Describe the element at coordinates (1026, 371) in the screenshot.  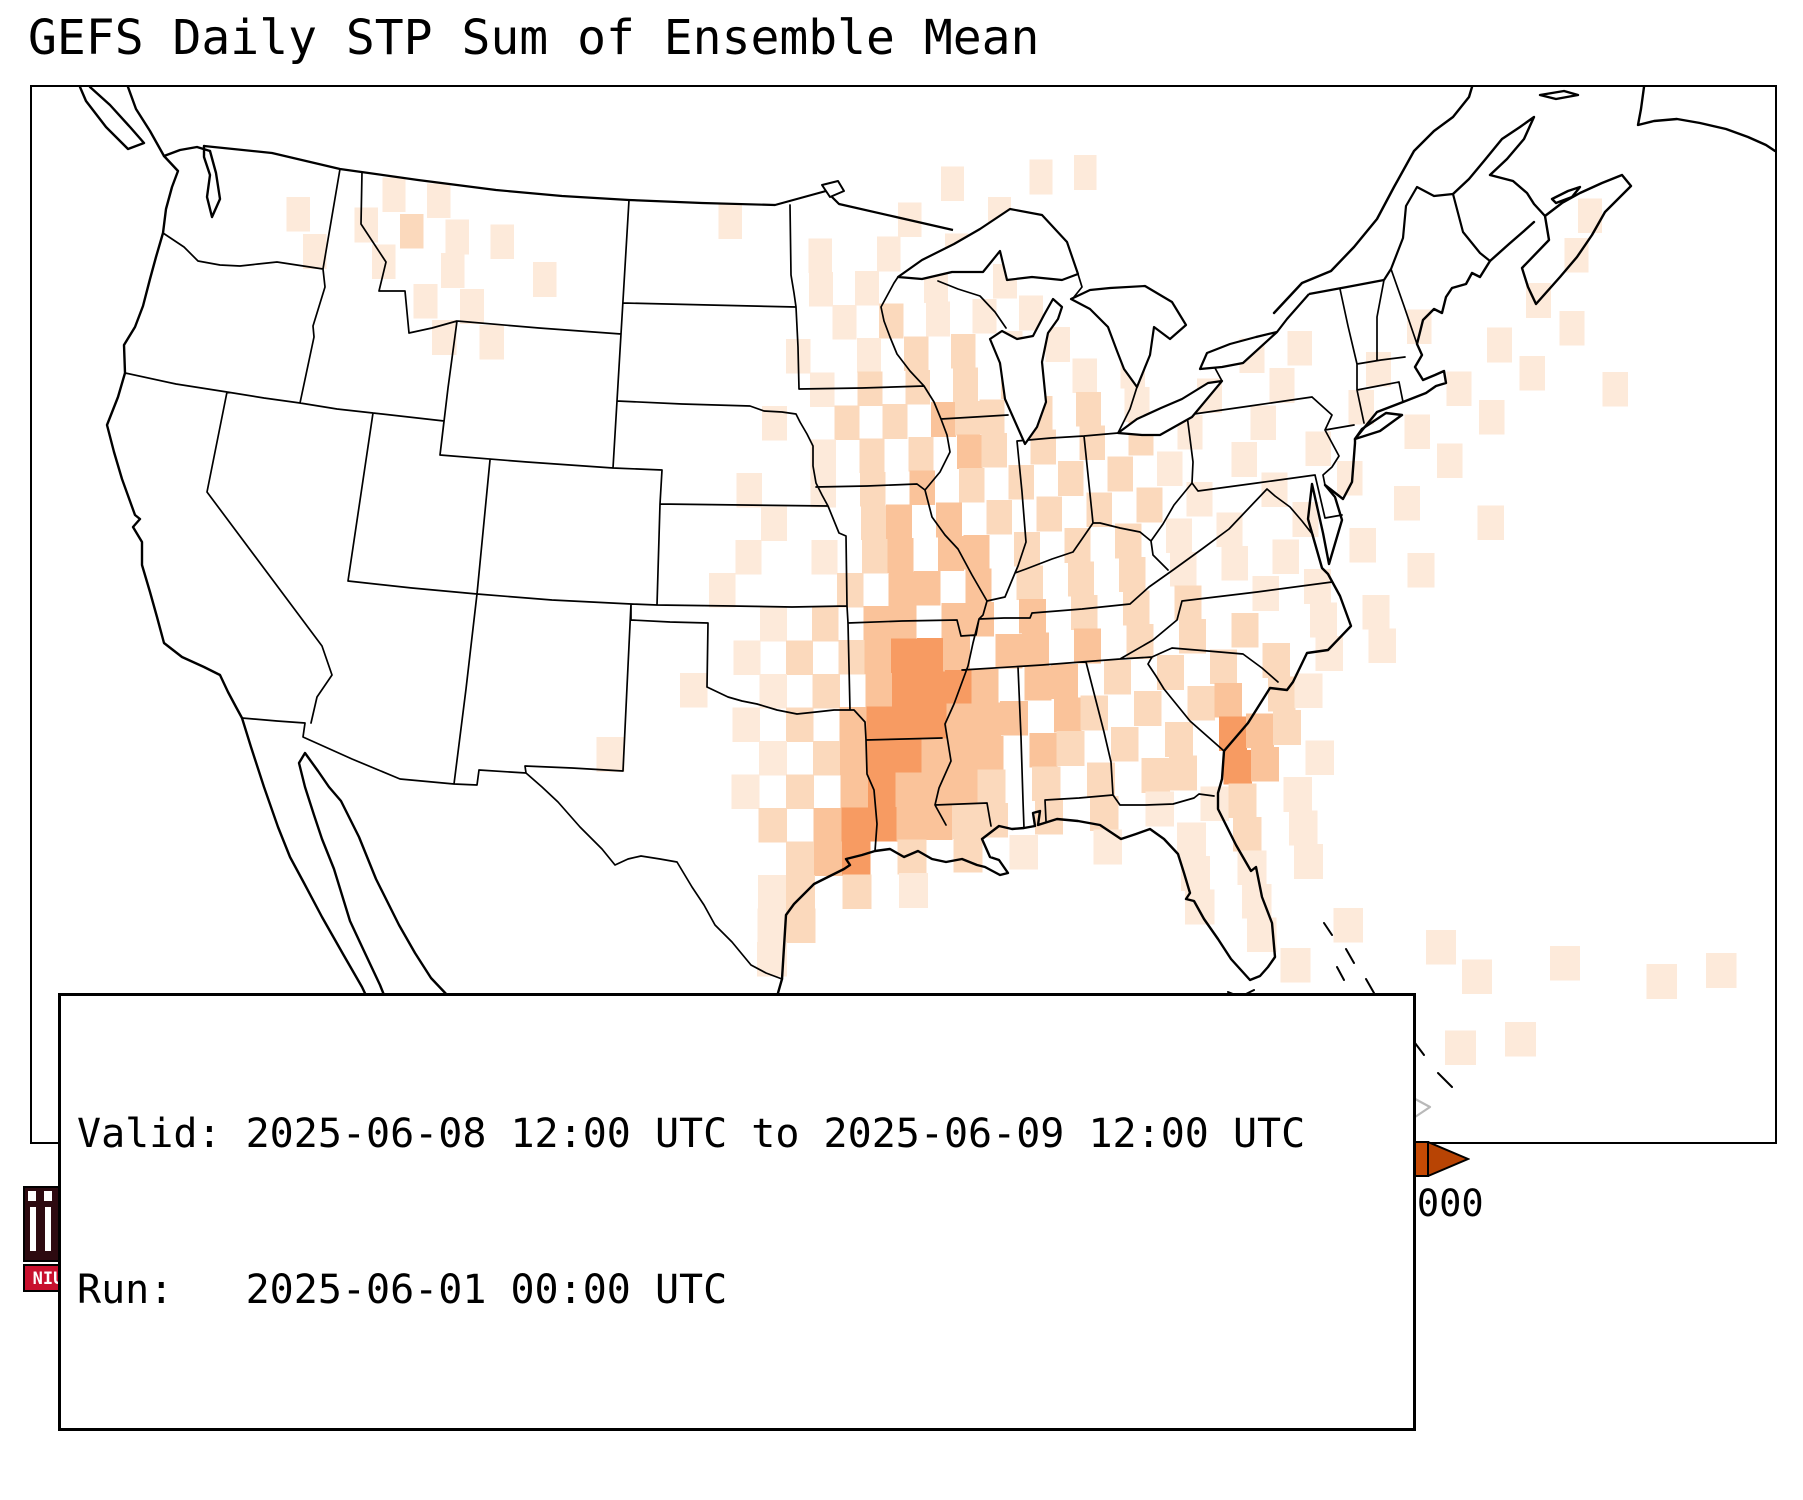
I see `lake-michigan` at that location.